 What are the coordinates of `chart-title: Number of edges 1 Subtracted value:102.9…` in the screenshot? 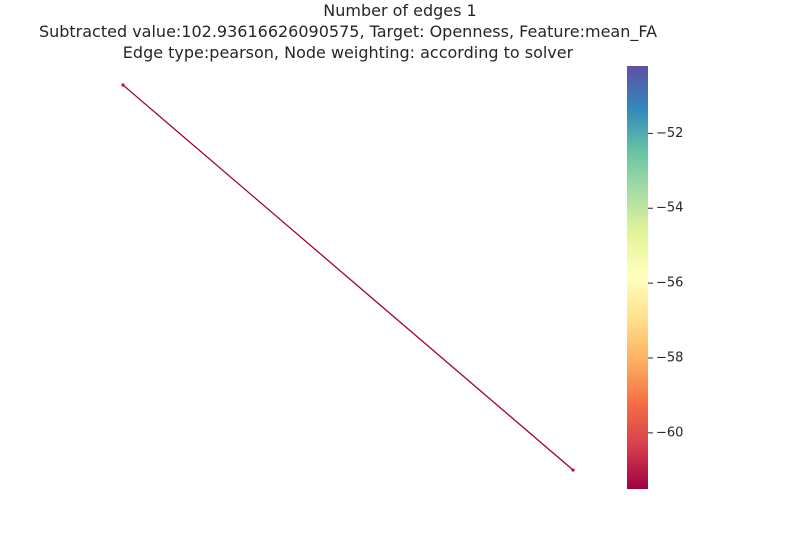 It's located at (348, 31).